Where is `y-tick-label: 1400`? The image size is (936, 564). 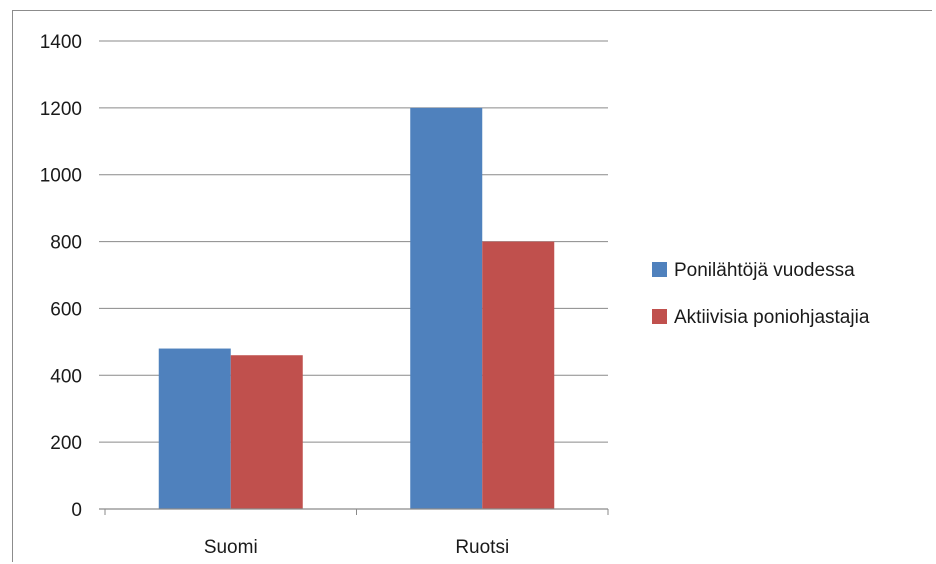
y-tick-label: 1400 is located at coordinates (61, 42).